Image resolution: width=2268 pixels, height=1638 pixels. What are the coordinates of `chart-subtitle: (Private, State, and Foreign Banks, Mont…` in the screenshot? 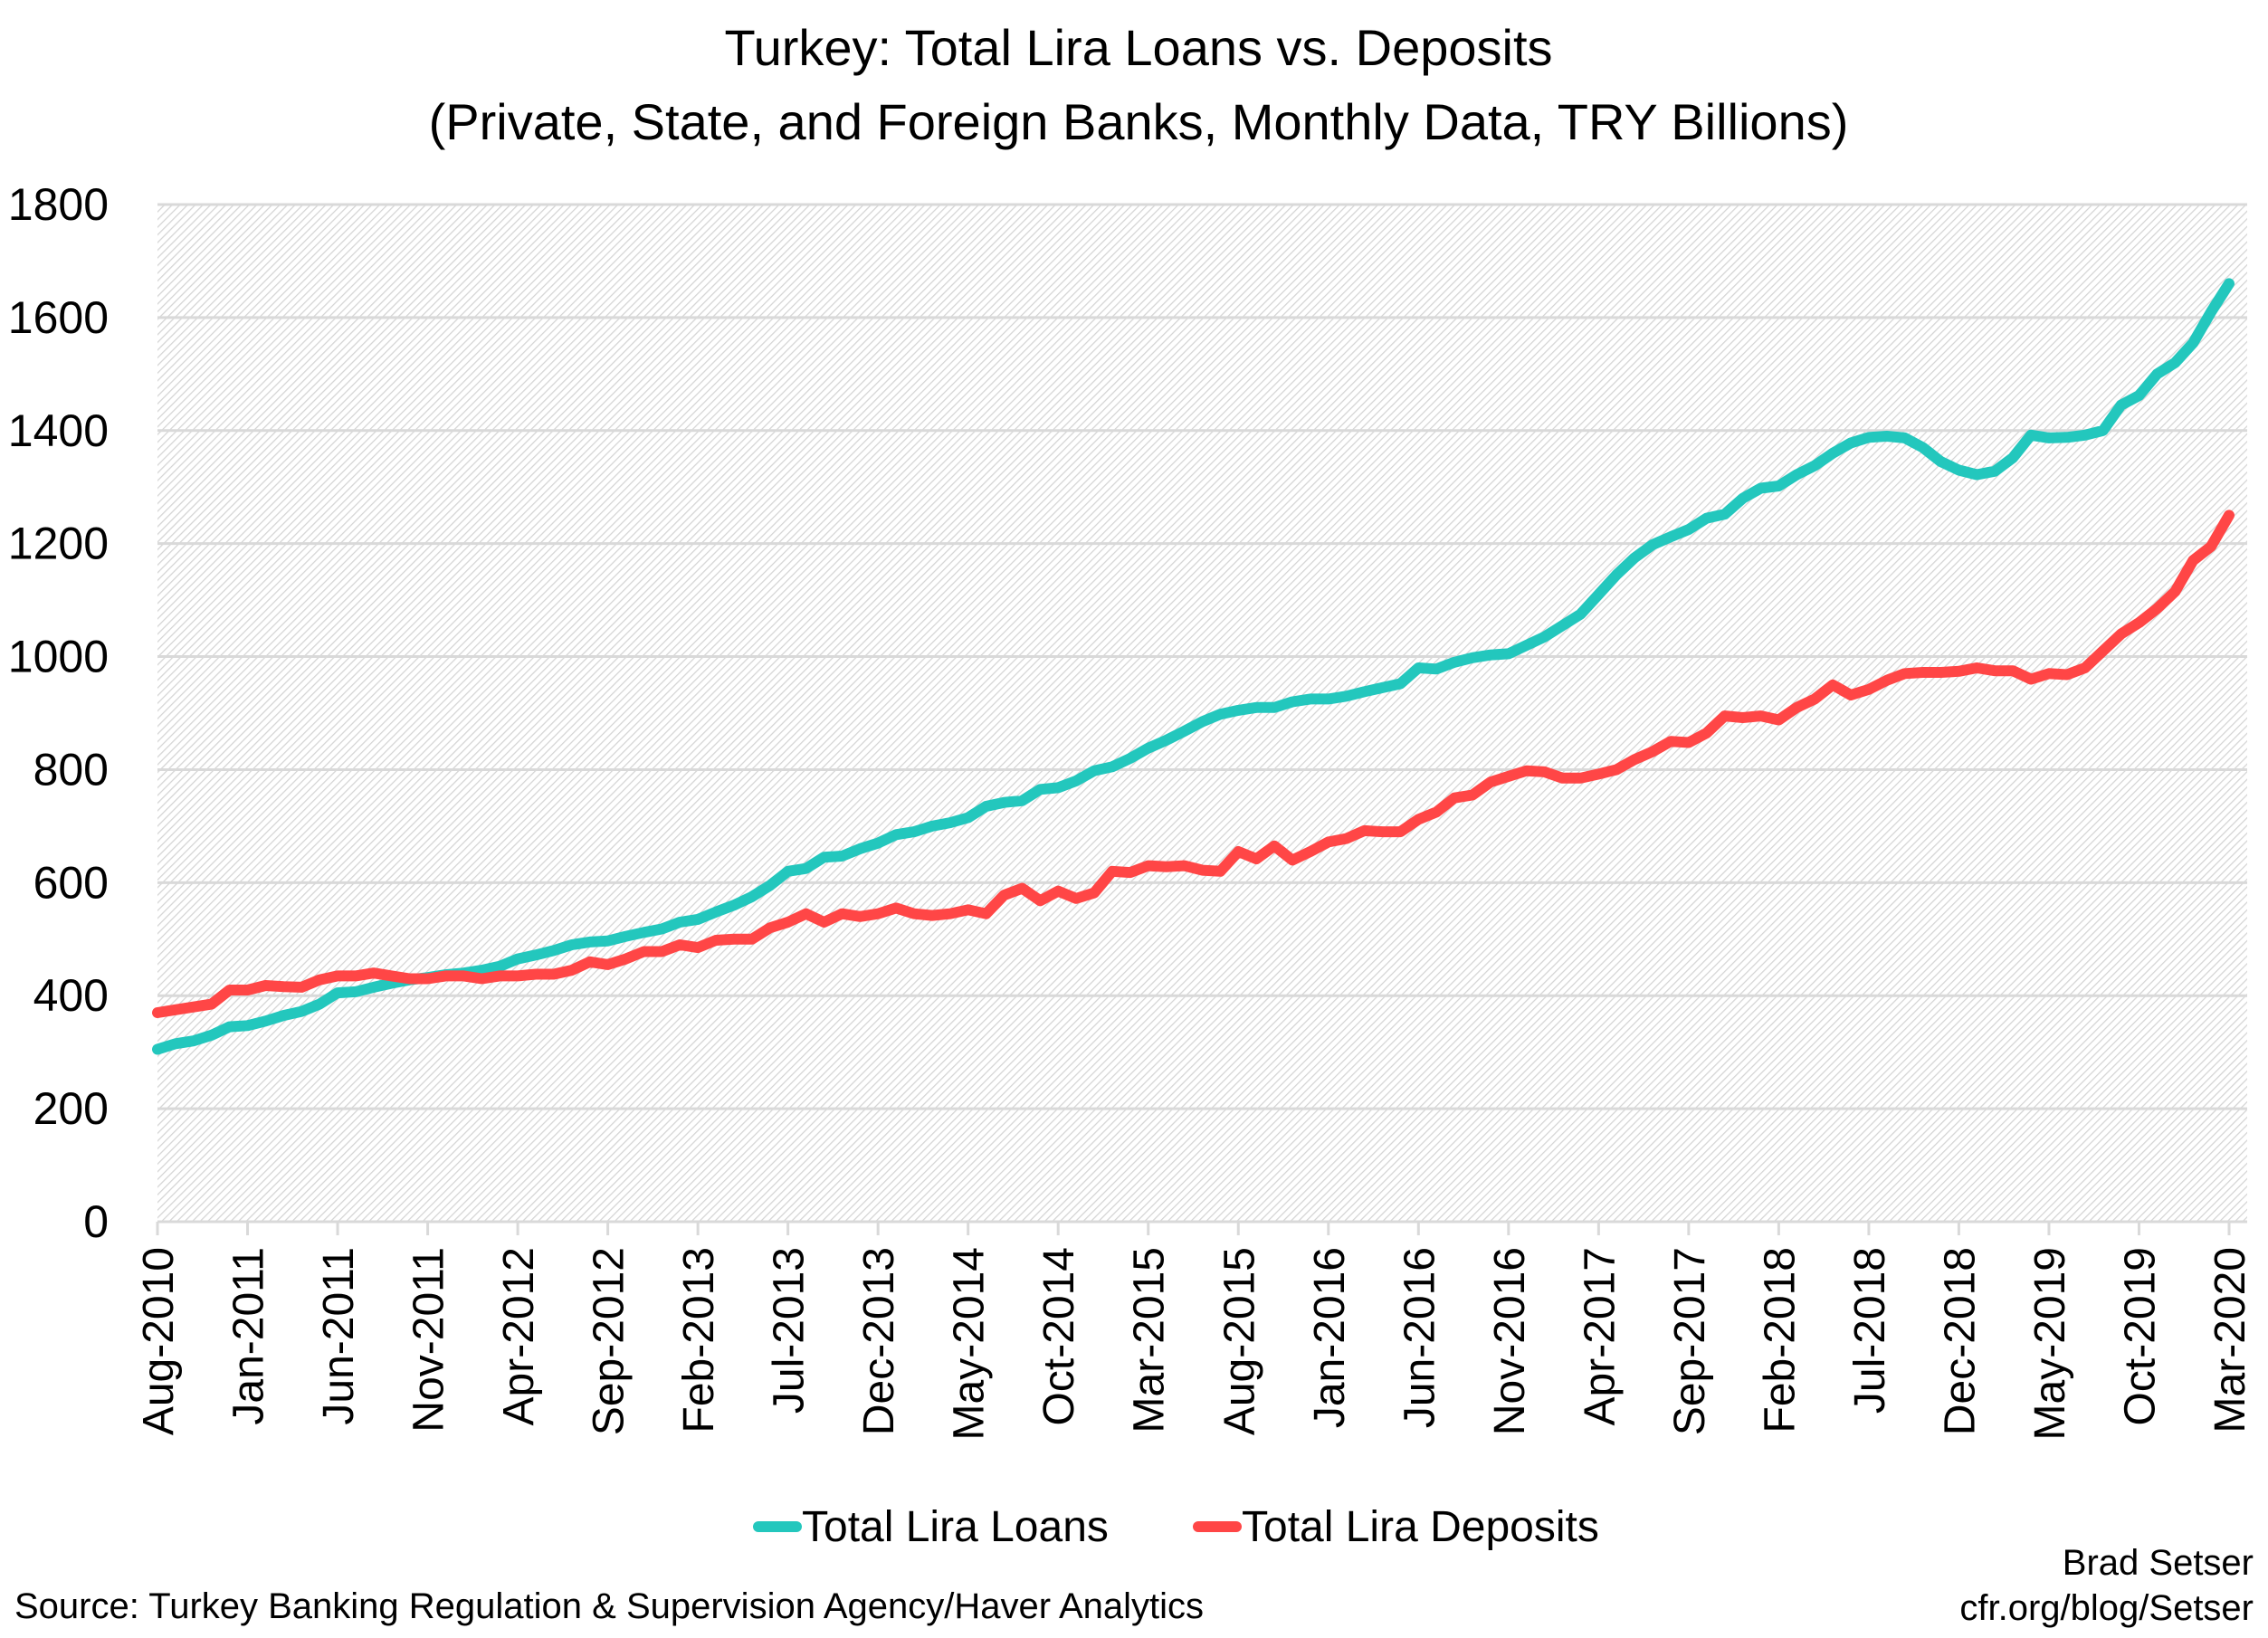 It's located at (1139, 122).